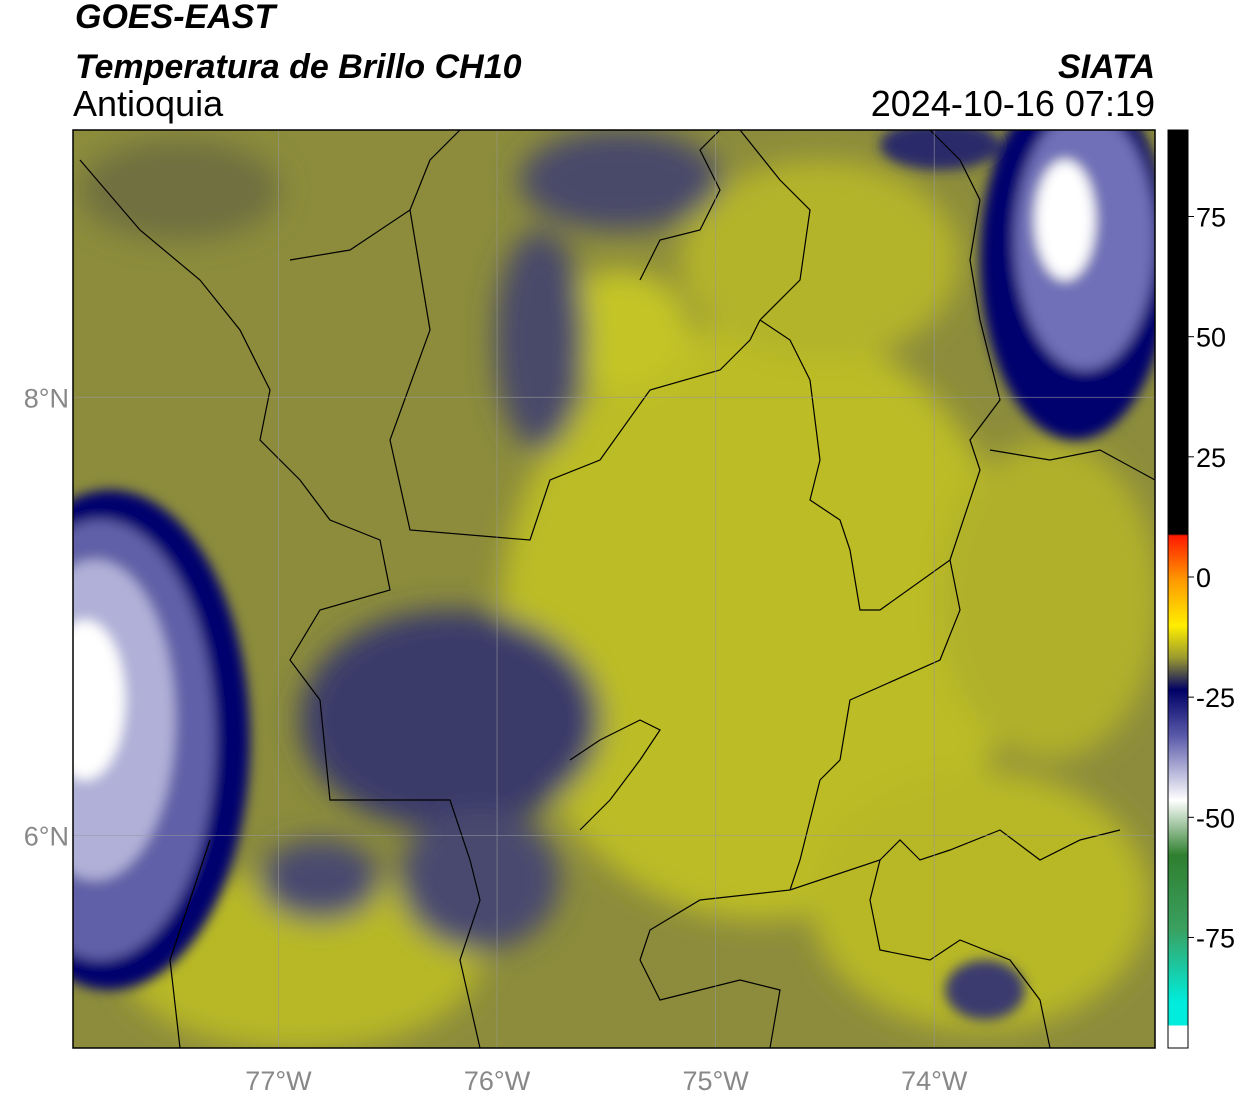 This screenshot has width=1252, height=1099. I want to click on colorbar-tick-label: 25, so click(1211, 458).